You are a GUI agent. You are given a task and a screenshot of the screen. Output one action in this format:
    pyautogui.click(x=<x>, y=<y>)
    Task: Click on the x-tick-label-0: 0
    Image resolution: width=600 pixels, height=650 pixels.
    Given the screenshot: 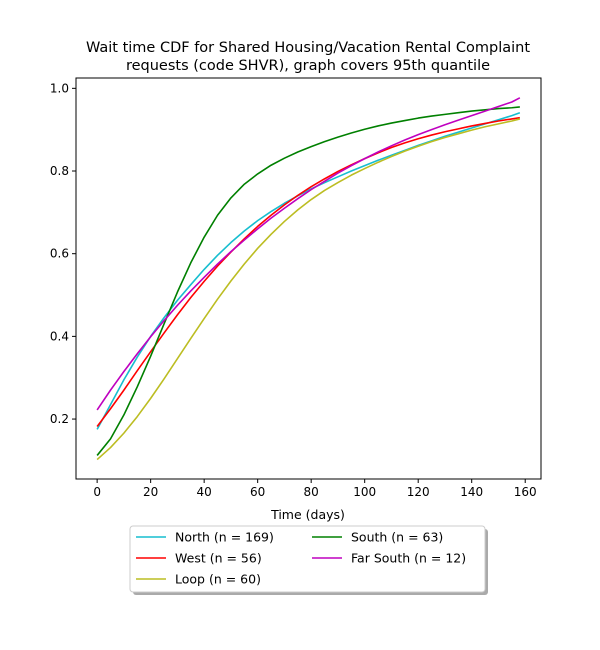 What is the action you would take?
    pyautogui.click(x=97, y=492)
    